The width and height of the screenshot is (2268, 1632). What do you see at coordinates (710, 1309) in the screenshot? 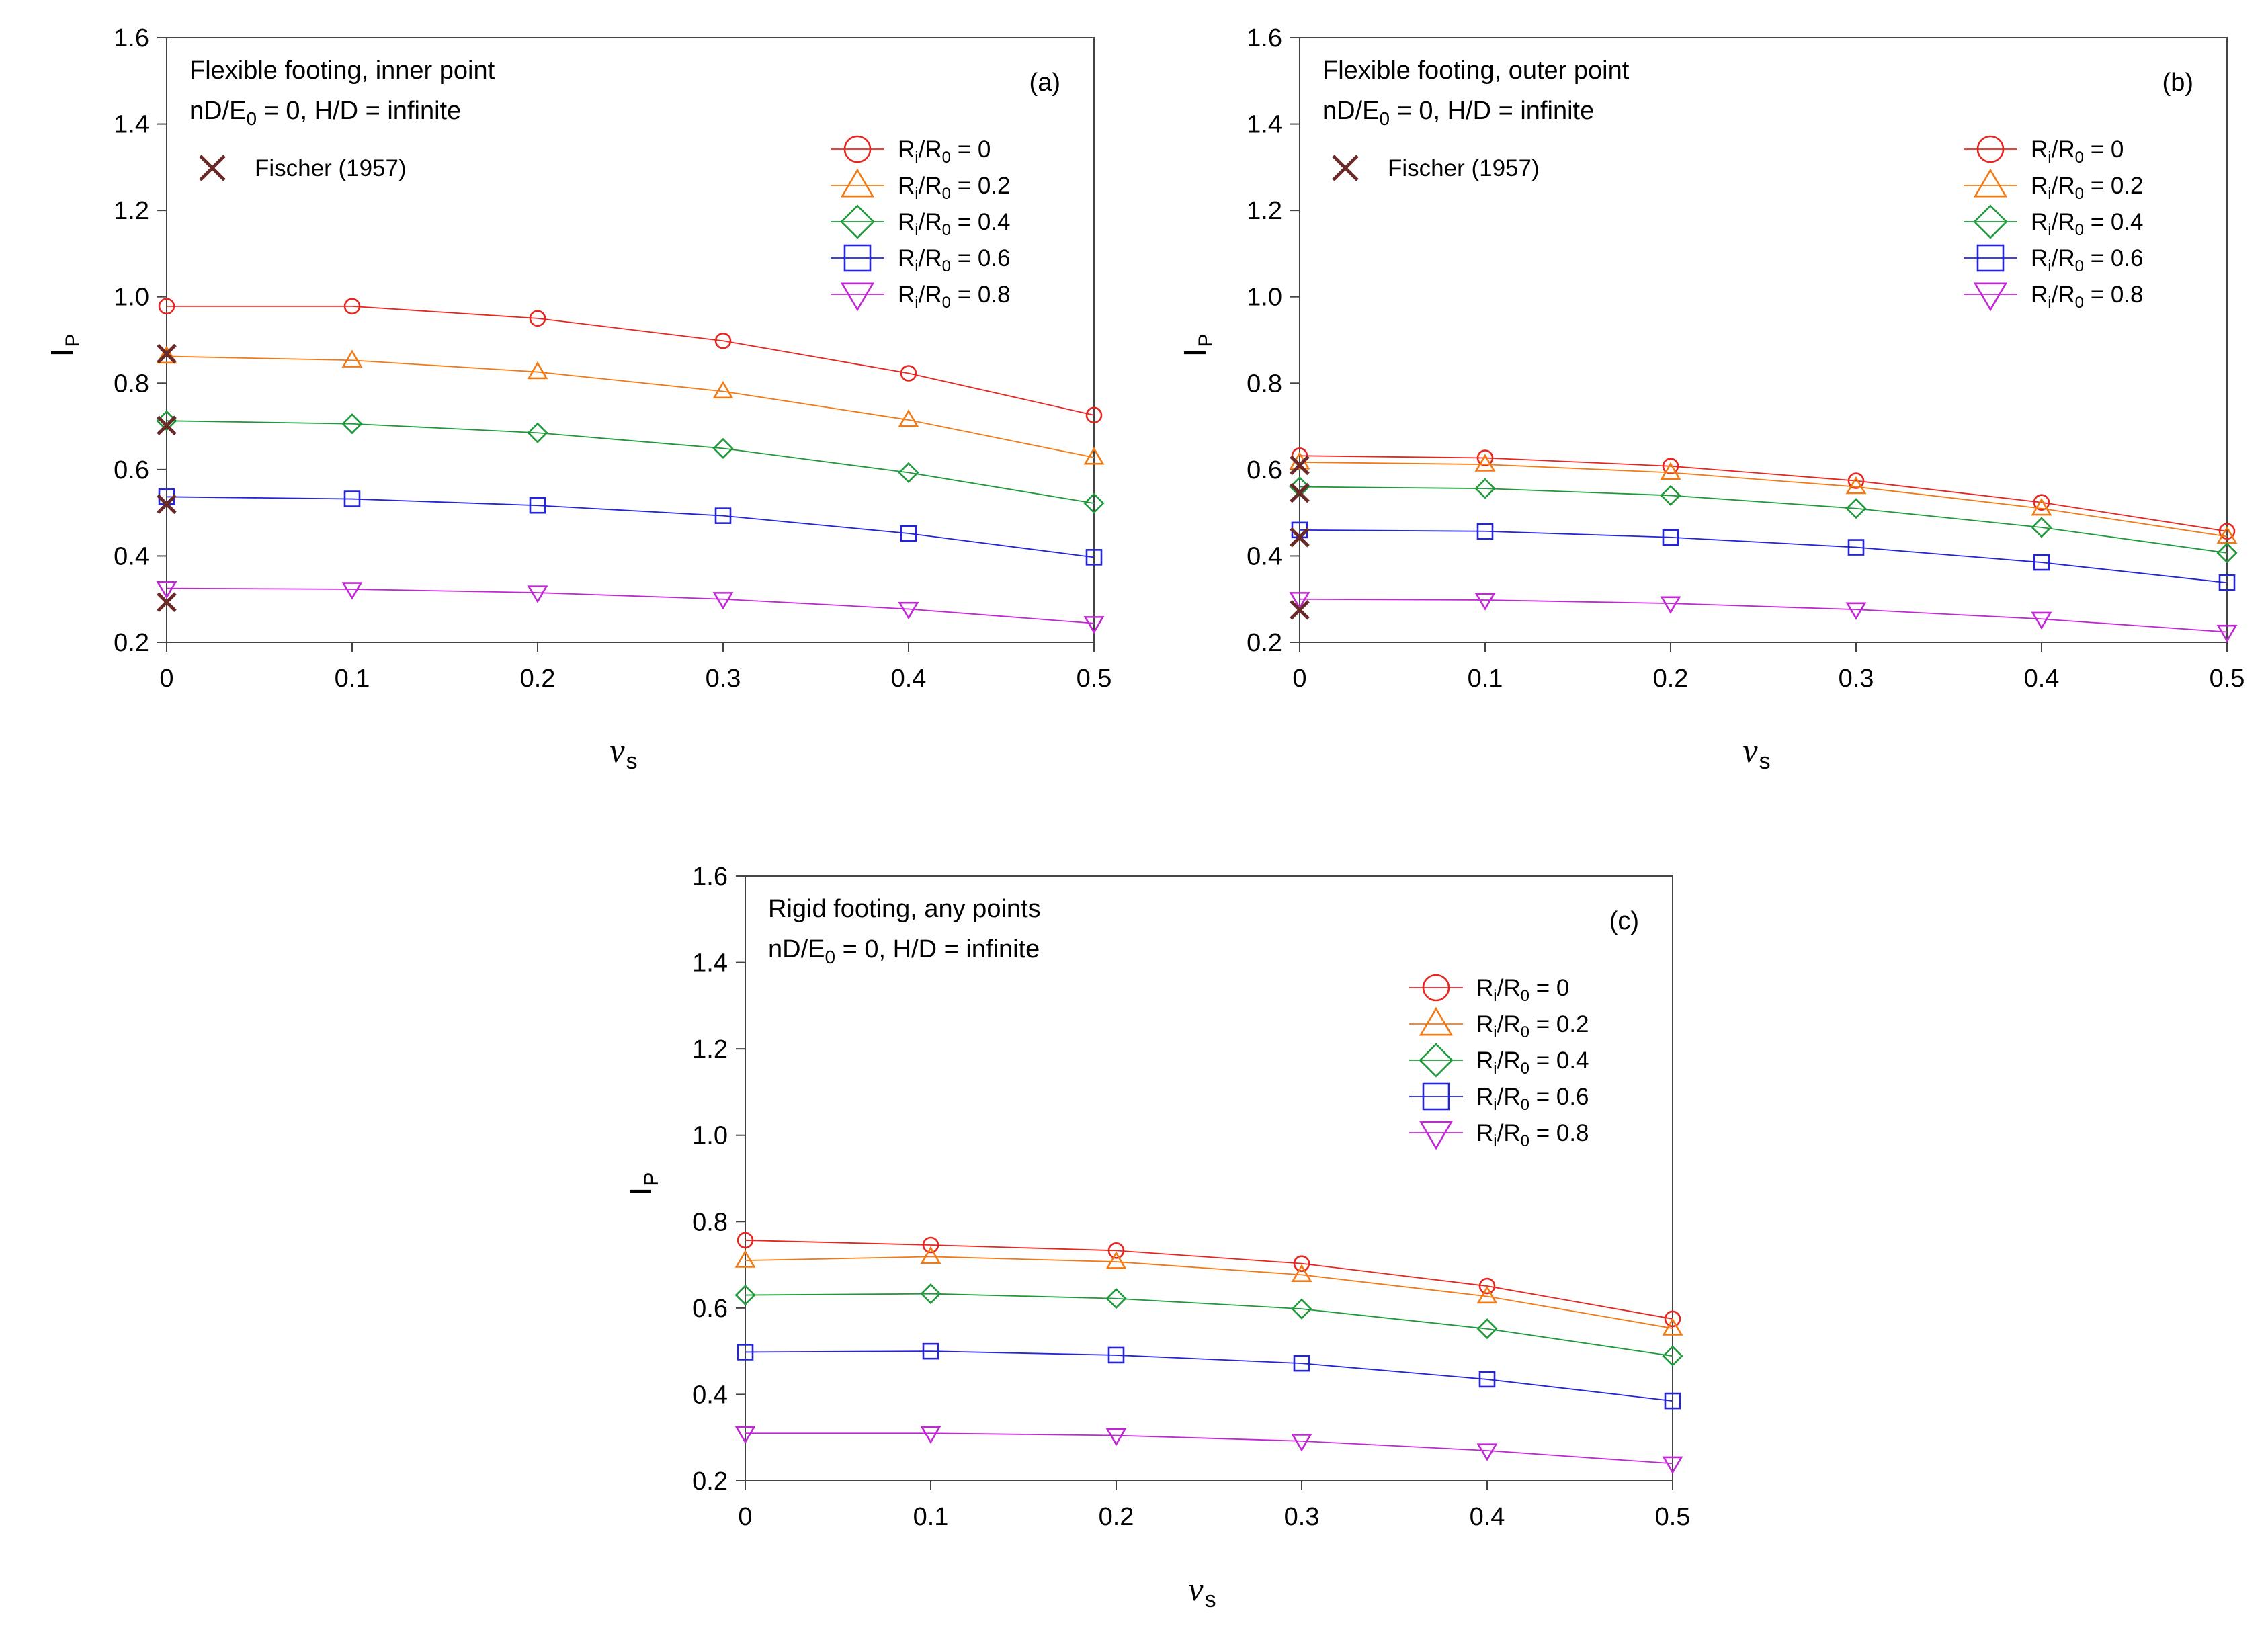
I see `y-tick-label: 0.6` at bounding box center [710, 1309].